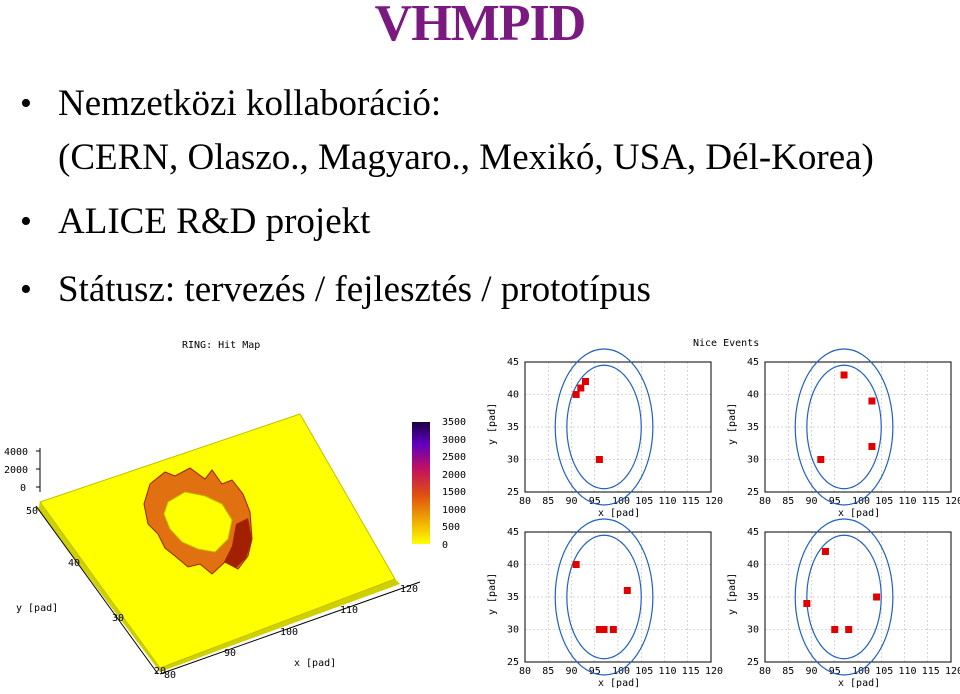 This screenshot has width=960, height=694. What do you see at coordinates (726, 343) in the screenshot?
I see `events-title: Nice Events` at bounding box center [726, 343].